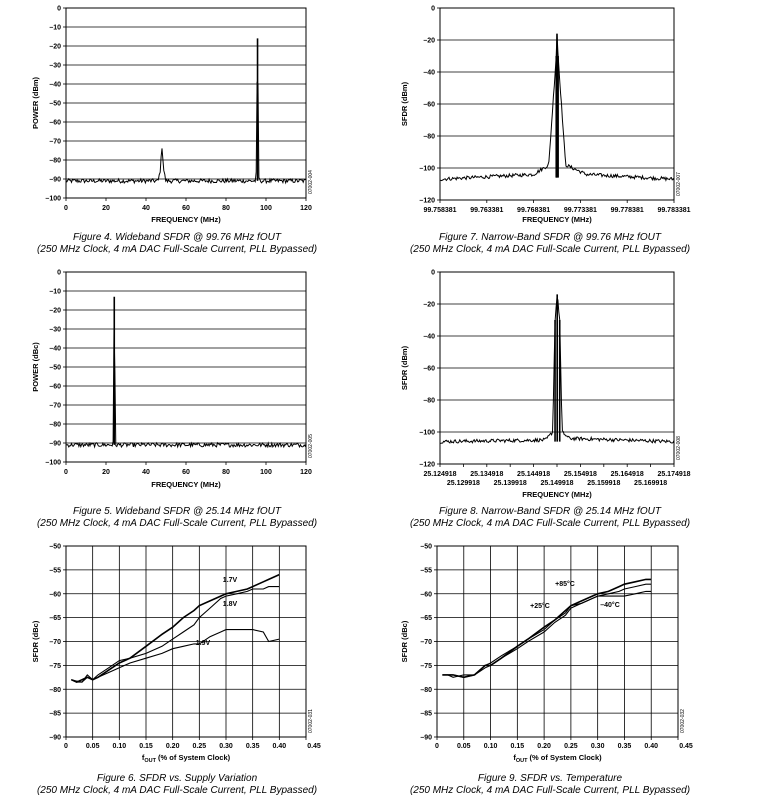 The image size is (759, 805). What do you see at coordinates (683, 721) in the screenshot?
I see `figure-code: 07002-032` at bounding box center [683, 721].